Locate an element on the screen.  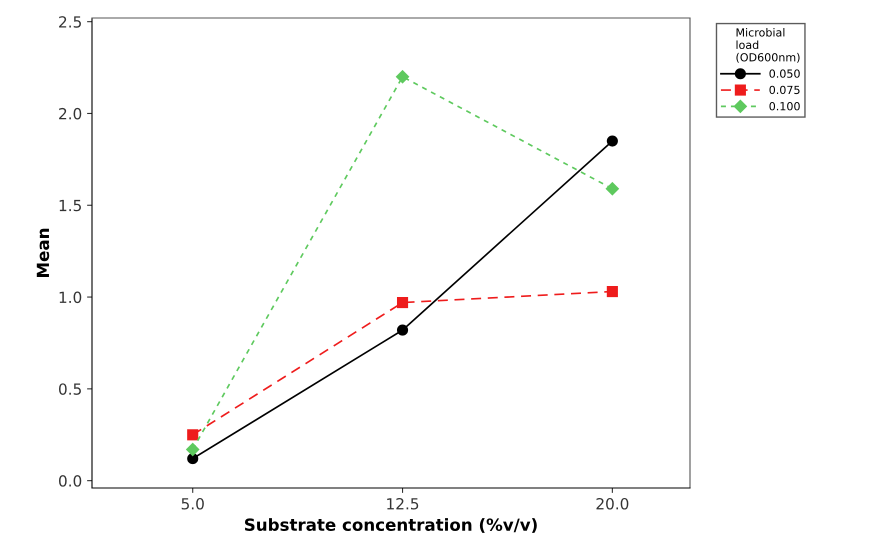
x-axis-title: Substrate concentration (%v/v) is located at coordinates (390, 525).